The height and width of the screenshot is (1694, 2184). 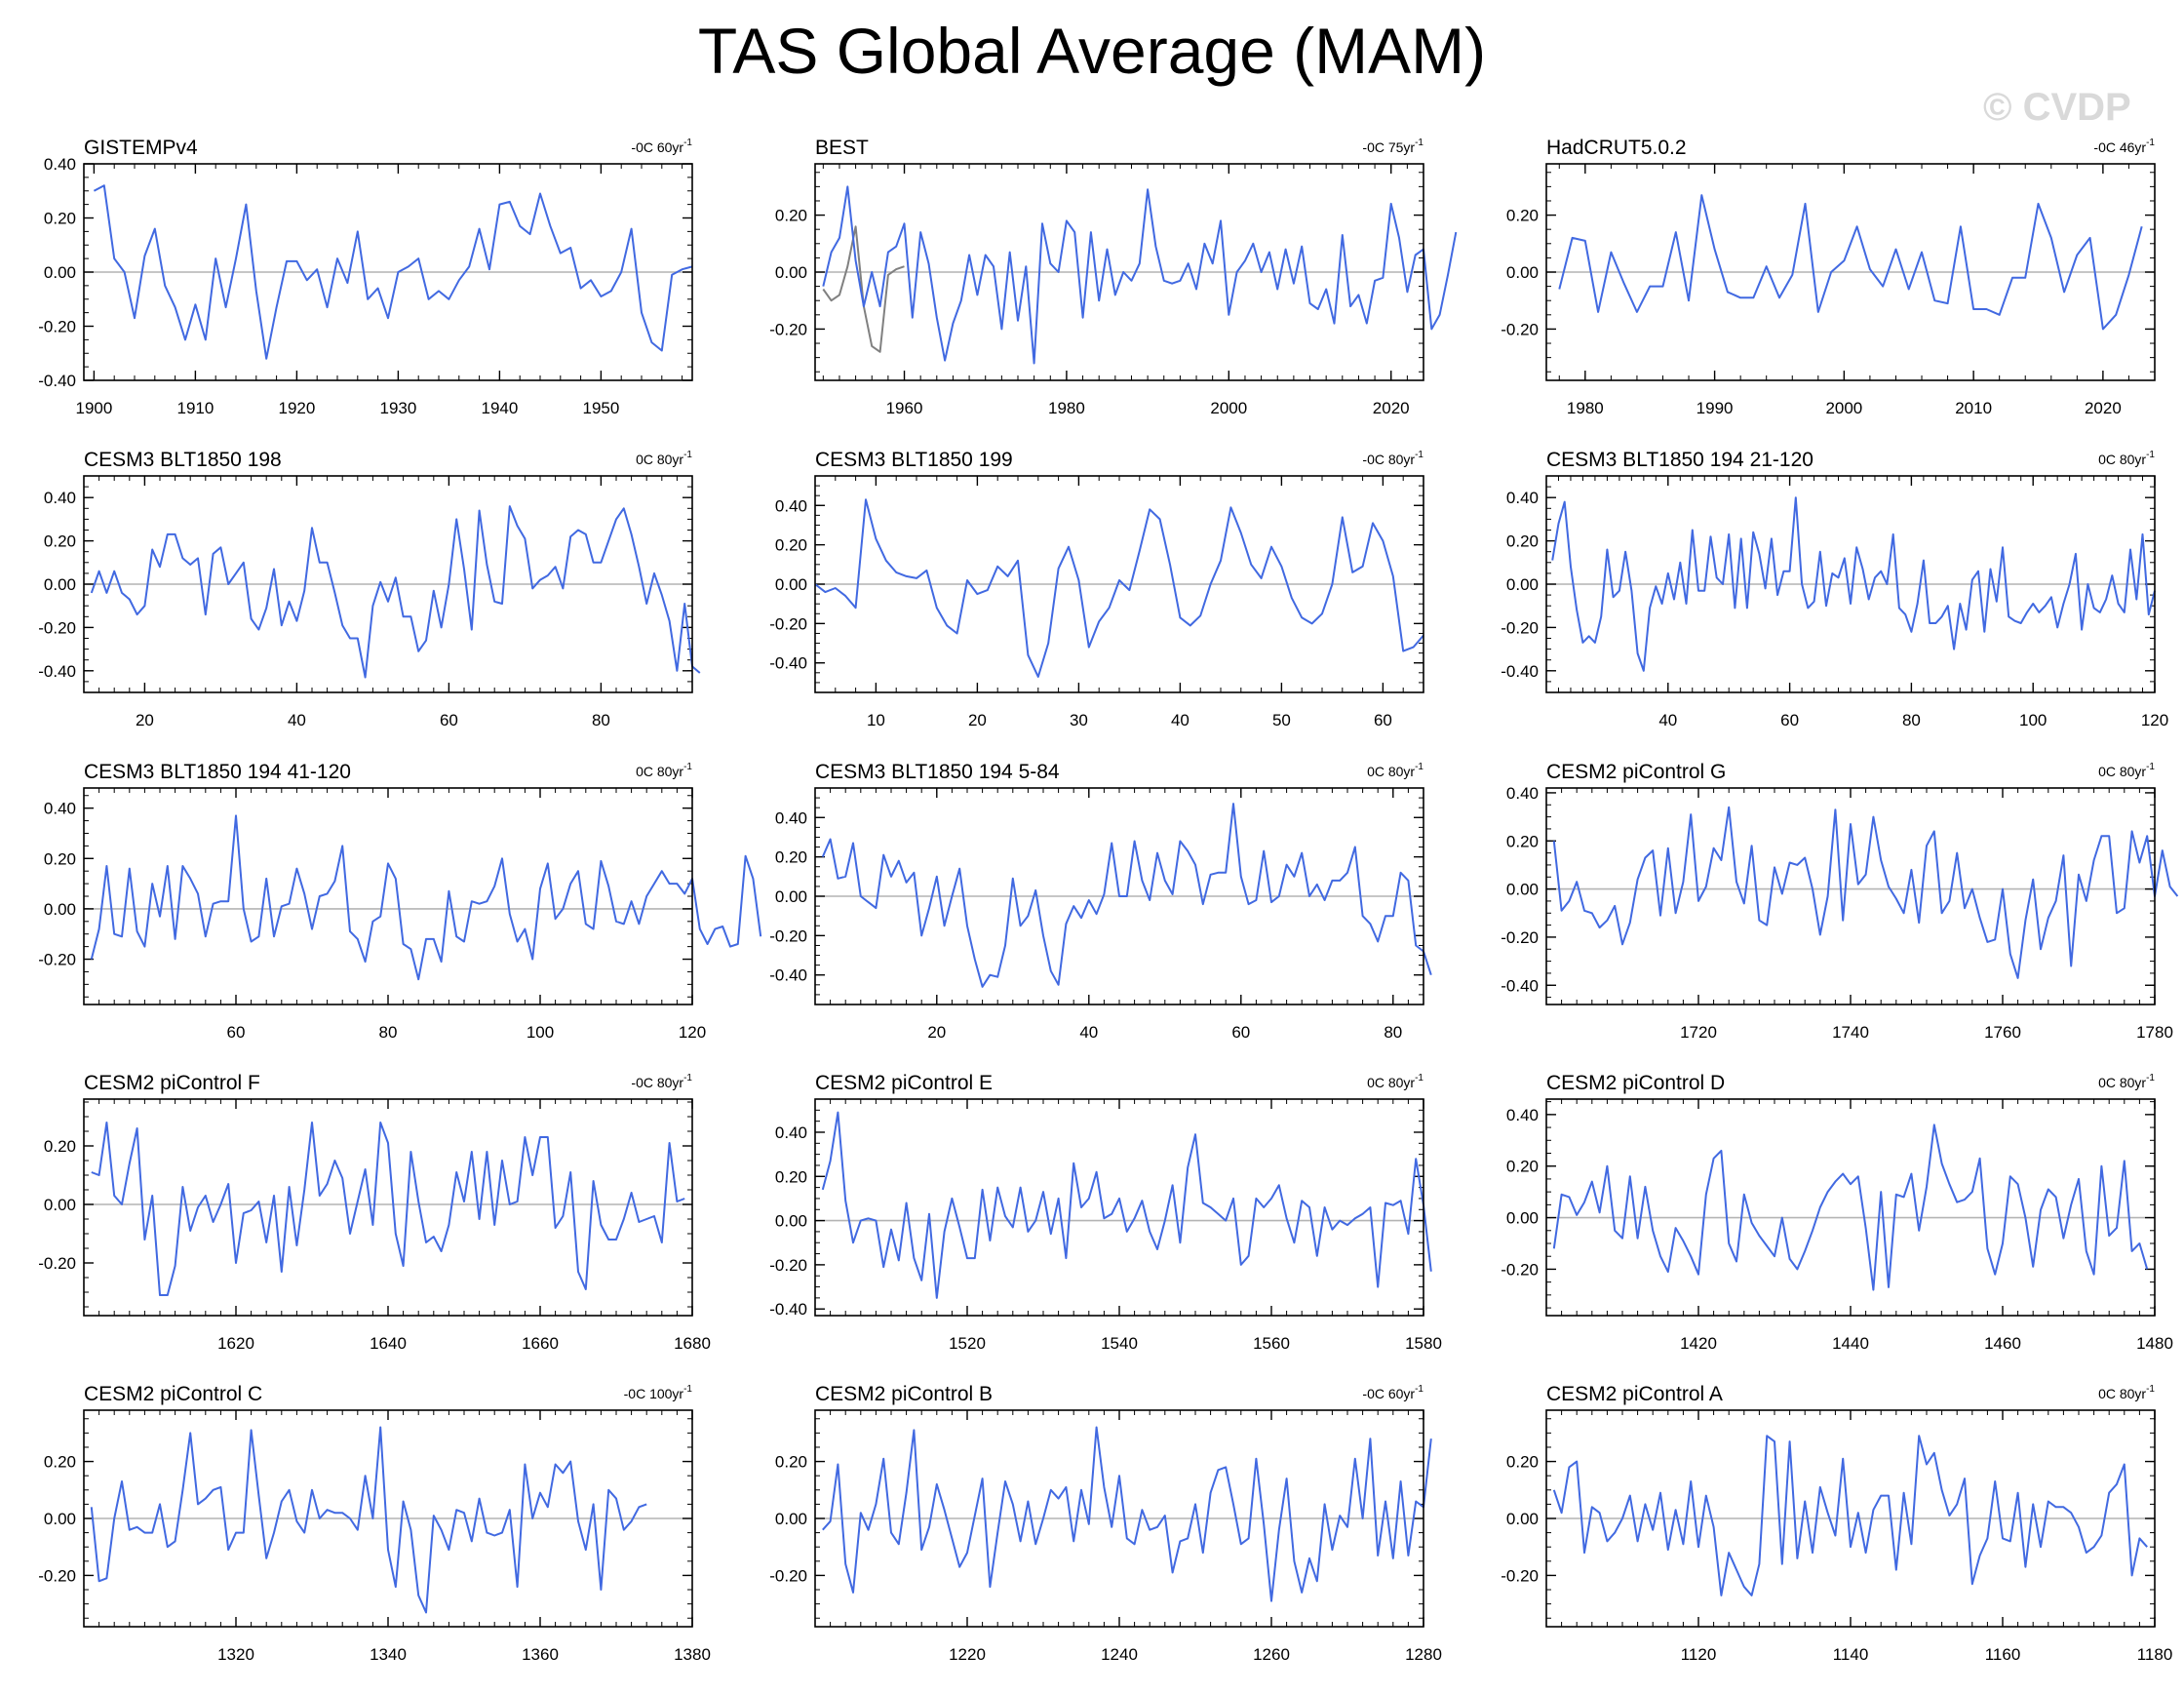 What do you see at coordinates (1850, 1032) in the screenshot?
I see `x-tick-label: 1740` at bounding box center [1850, 1032].